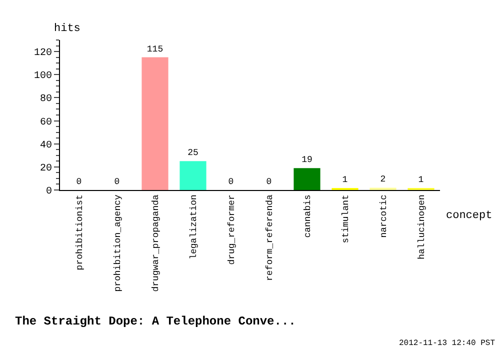 This screenshot has width=500, height=350. What do you see at coordinates (383, 216) in the screenshot?
I see `x-tick-label: narcotic` at bounding box center [383, 216].